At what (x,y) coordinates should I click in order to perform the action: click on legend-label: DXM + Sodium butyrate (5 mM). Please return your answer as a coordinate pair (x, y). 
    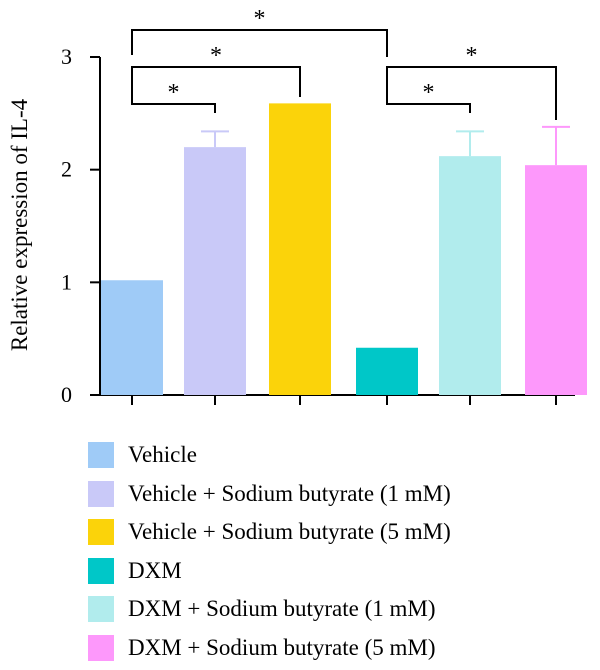
    Looking at the image, I should click on (282, 647).